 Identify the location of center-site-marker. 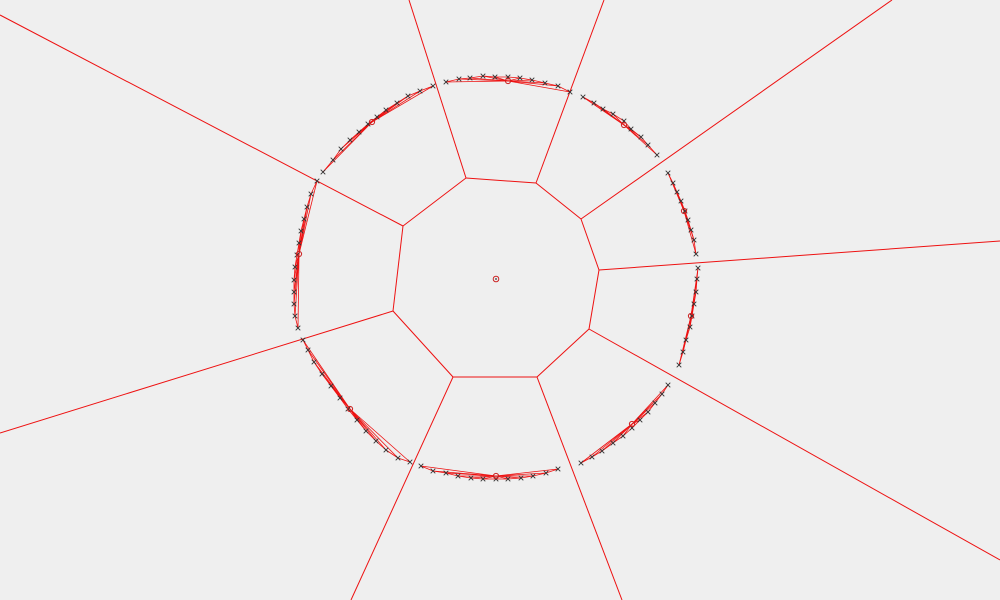
(496, 279).